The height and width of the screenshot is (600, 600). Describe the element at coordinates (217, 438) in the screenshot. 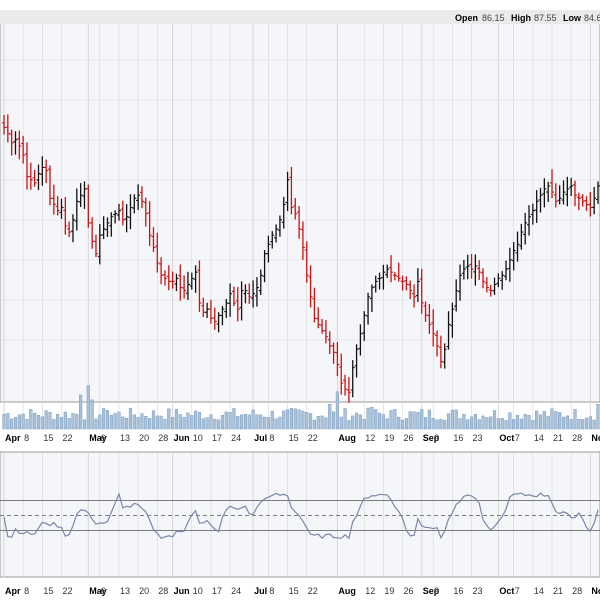

I see `x-tick-label: 17` at that location.